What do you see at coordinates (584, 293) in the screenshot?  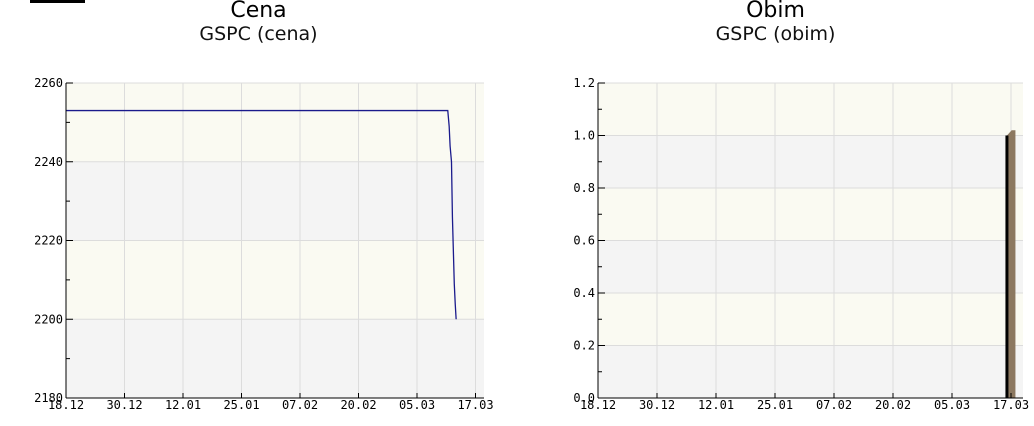 I see `y-tick-label: 0.4` at bounding box center [584, 293].